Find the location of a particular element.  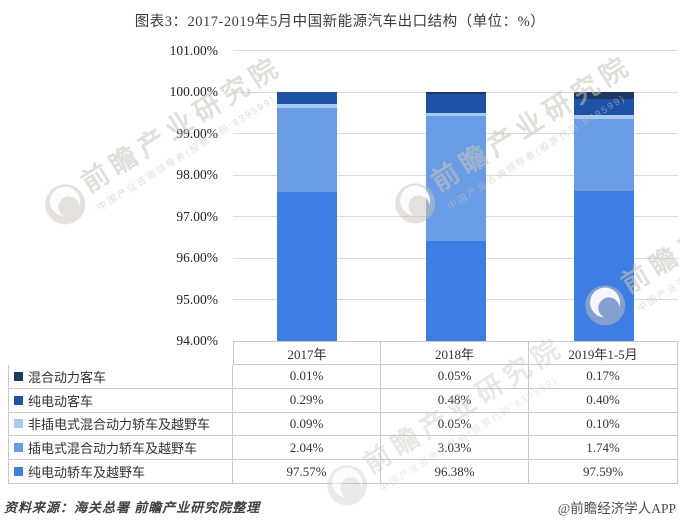

legend-label: 纯电动轿车及越野车 is located at coordinates (87, 473).